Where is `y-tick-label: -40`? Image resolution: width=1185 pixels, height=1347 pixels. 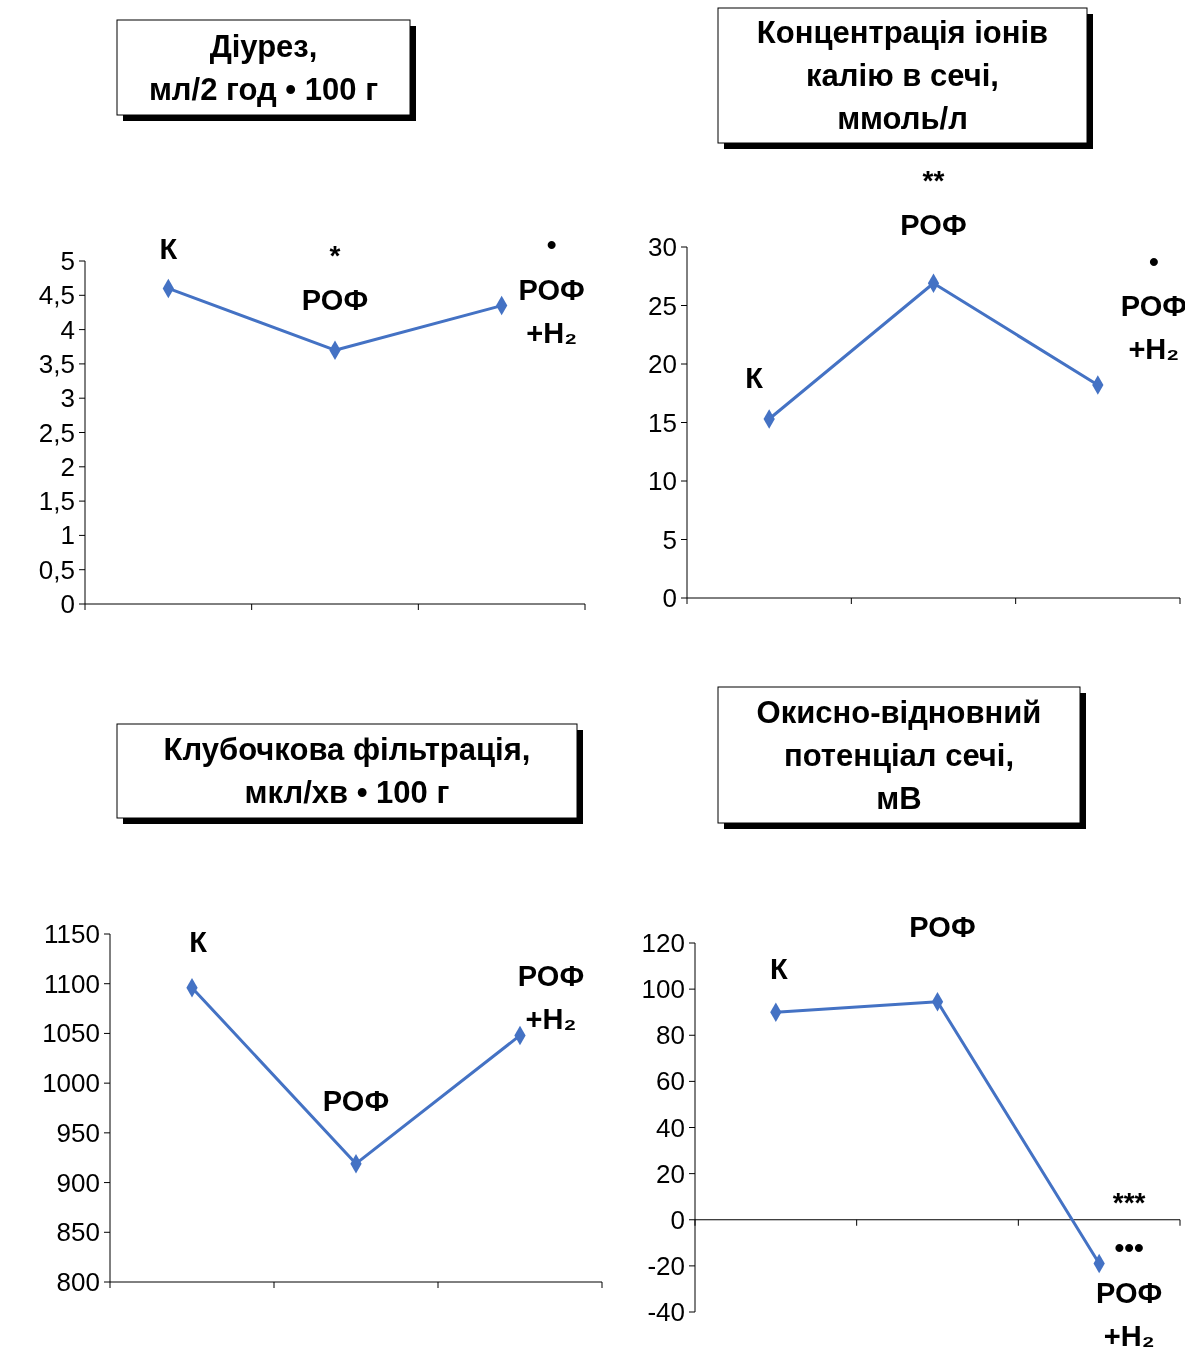
y-tick-label: -40 is located at coordinates (666, 1312).